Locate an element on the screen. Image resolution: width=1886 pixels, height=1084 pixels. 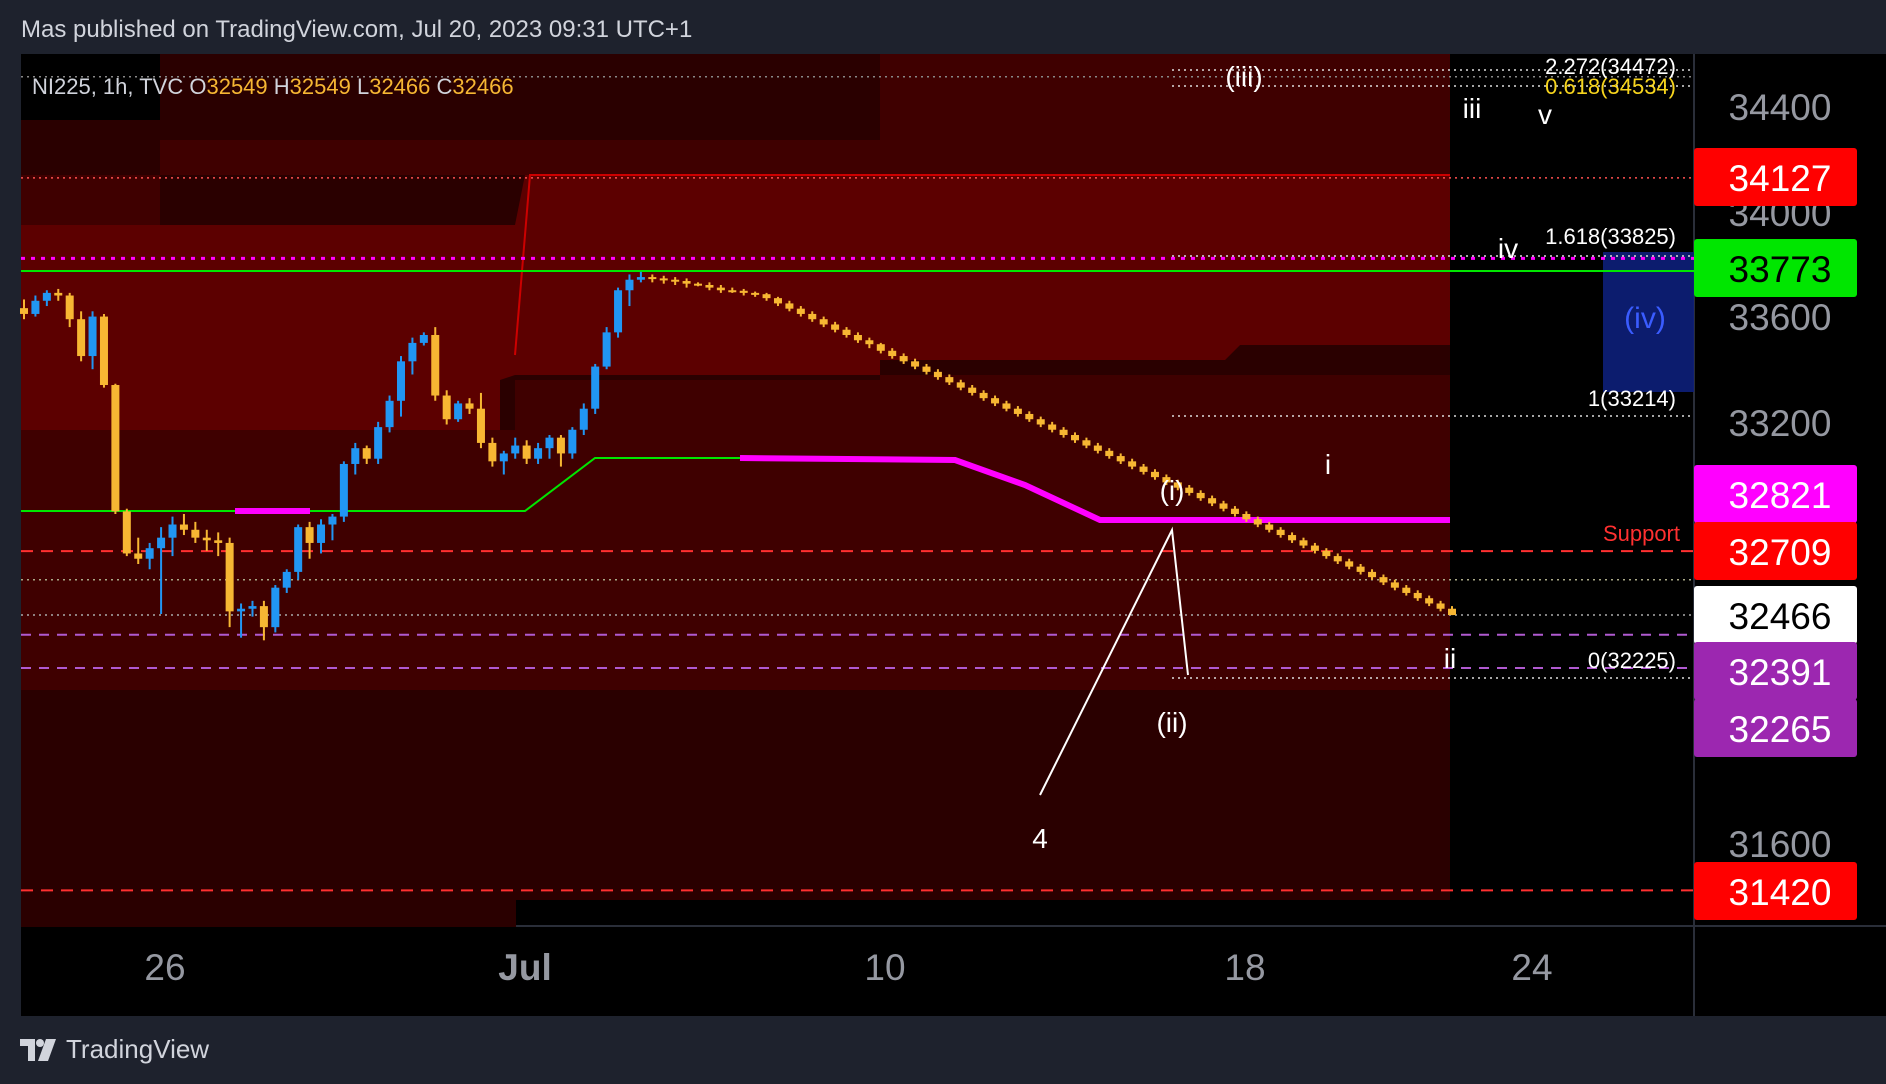
wave-label: (iii) is located at coordinates (1243, 76).